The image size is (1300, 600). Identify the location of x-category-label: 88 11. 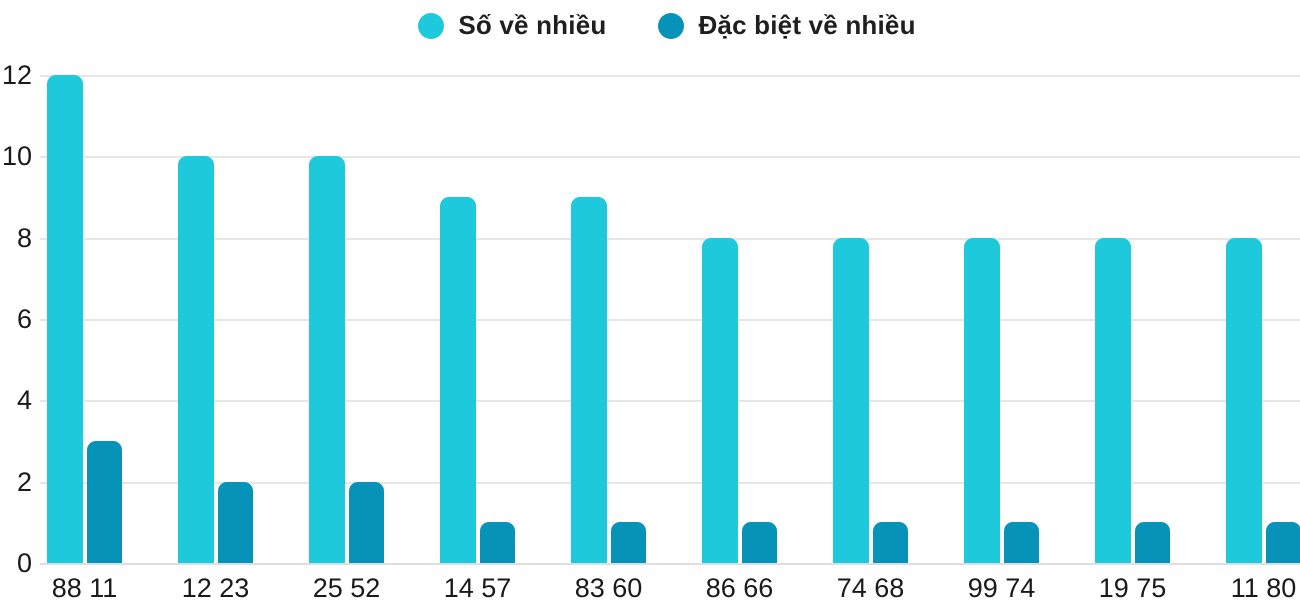
(84, 586).